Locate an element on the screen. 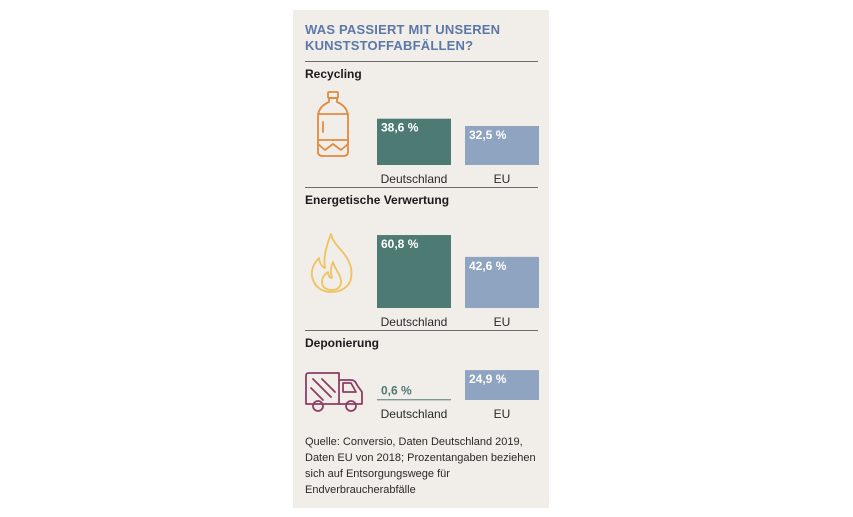  value-label-eu: 24,9 % is located at coordinates (488, 379).